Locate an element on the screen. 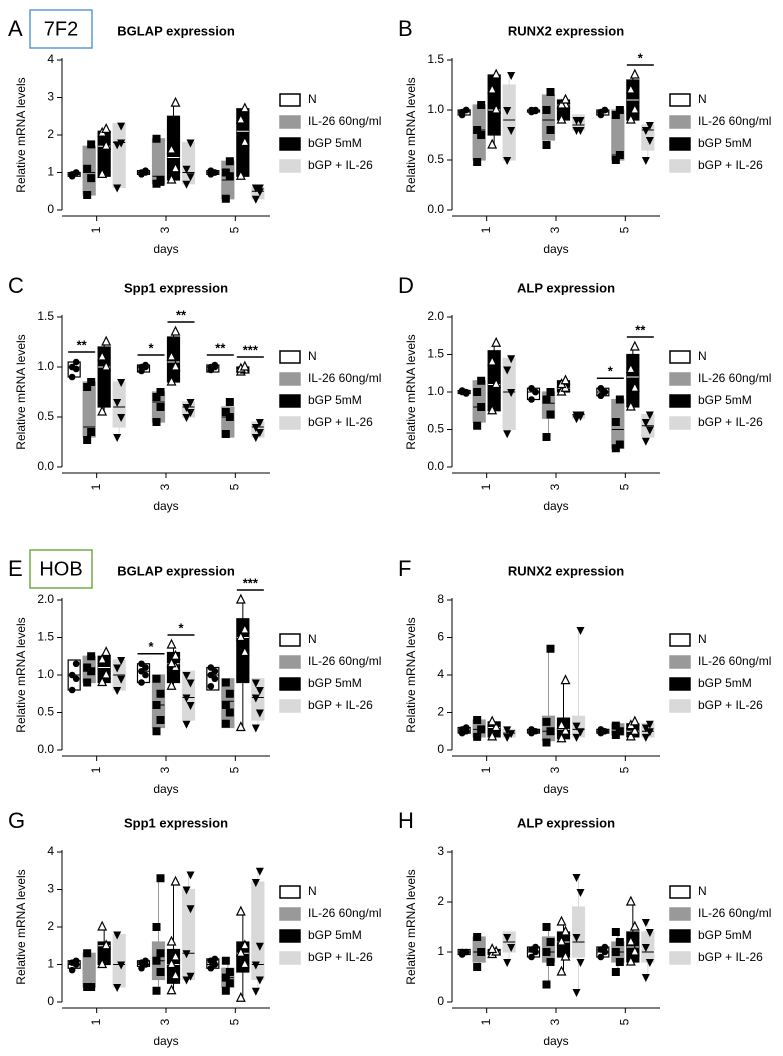 Image resolution: width=783 pixels, height=1056 pixels. y-tick-label: 1 is located at coordinates (50, 172).